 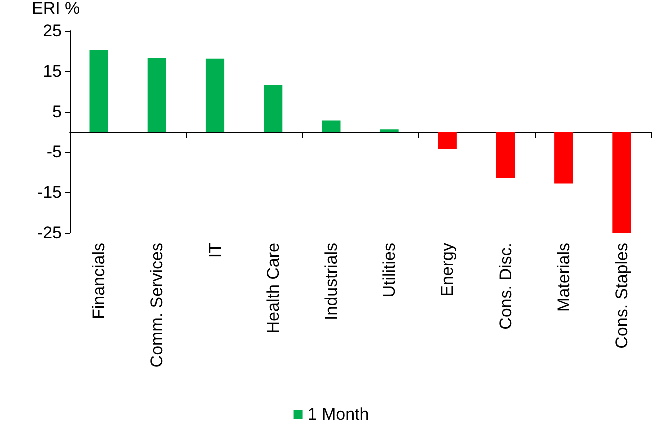 What do you see at coordinates (622, 296) in the screenshot?
I see `x-tick-label: Cons. Staples` at bounding box center [622, 296].